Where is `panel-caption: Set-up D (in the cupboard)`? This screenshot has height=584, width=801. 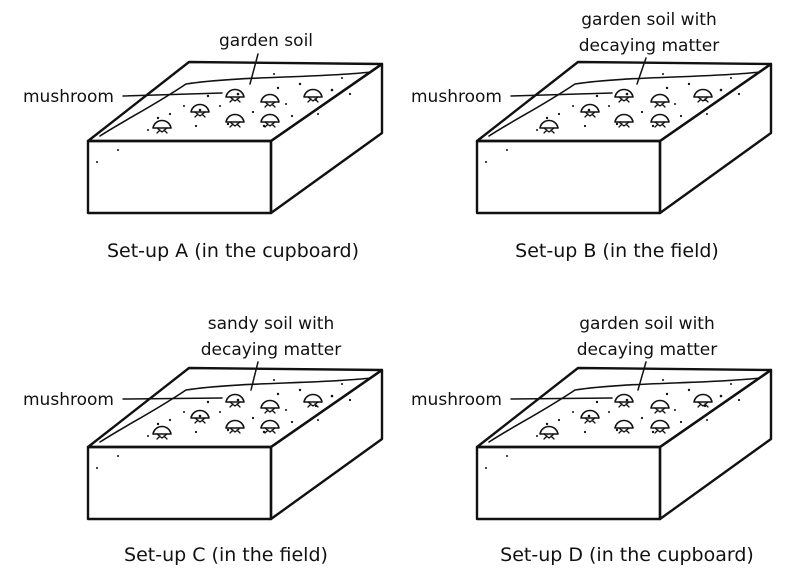
panel-caption: Set-up D (in the cupboard) is located at coordinates (627, 555).